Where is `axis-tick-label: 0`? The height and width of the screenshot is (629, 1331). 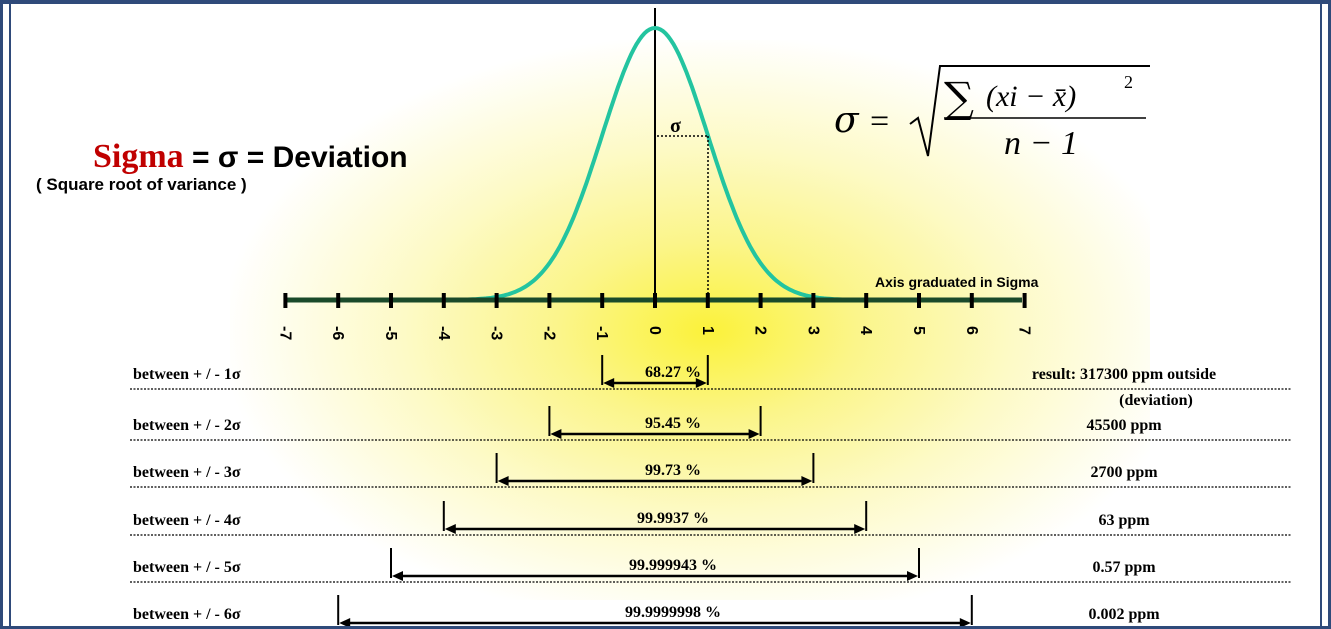
axis-tick-label: 0 is located at coordinates (654, 330).